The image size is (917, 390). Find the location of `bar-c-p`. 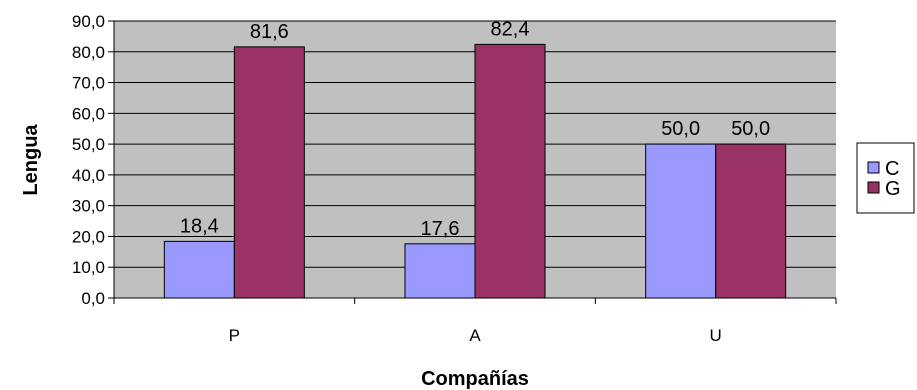

bar-c-p is located at coordinates (199, 269).